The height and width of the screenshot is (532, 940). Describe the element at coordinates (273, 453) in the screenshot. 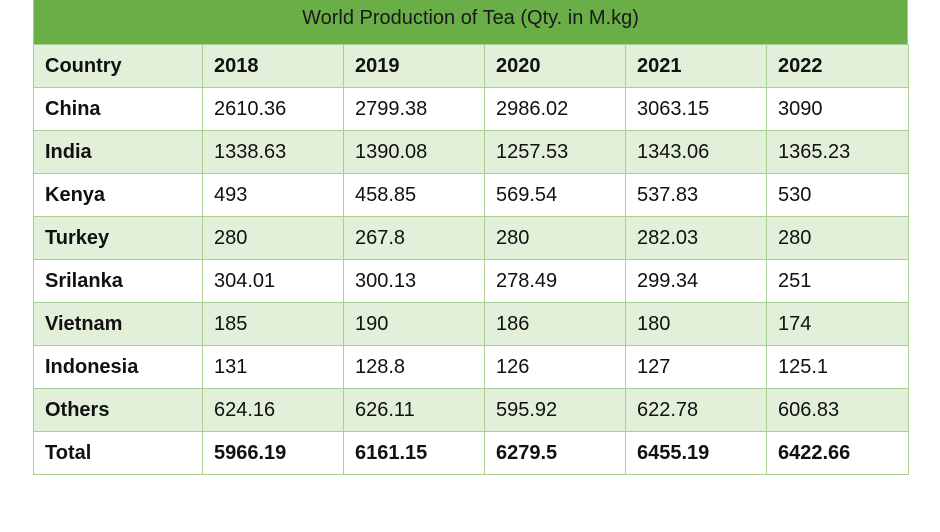

I see `value-cell: 5966.19` at that location.